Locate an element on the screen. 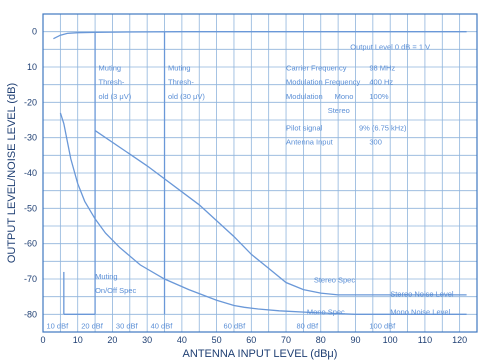 Image resolution: width=486 pixels, height=363 pixels. chart-annotation: Stereo Noise Level is located at coordinates (422, 294).